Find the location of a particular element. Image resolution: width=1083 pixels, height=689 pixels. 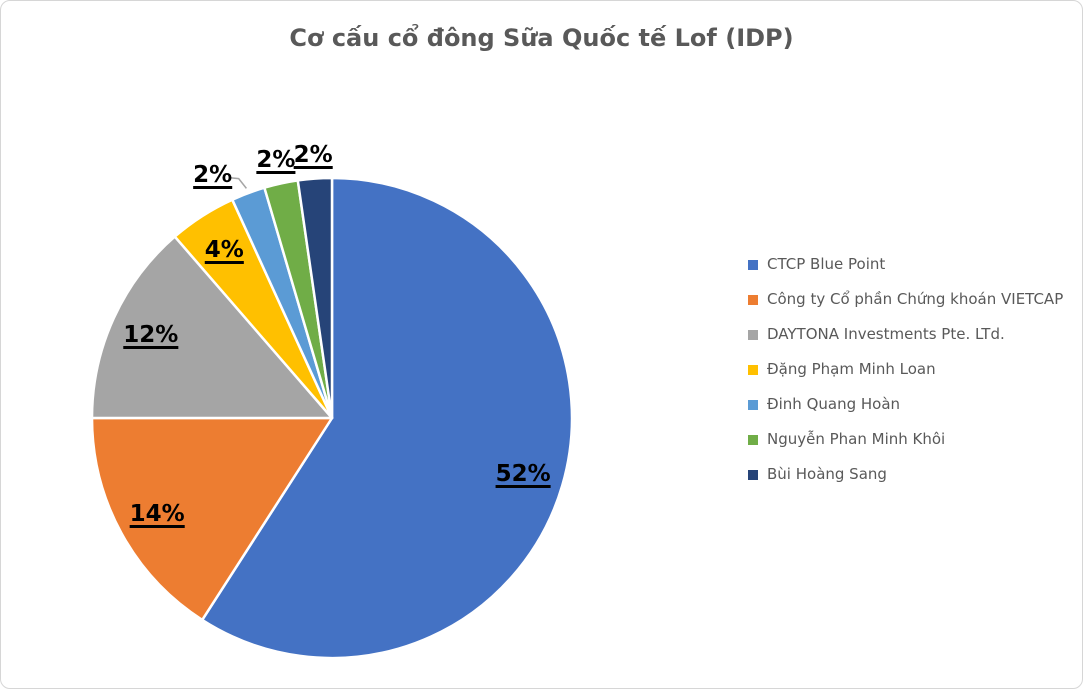

legend-label: CTCP Blue Point is located at coordinates (826, 264).